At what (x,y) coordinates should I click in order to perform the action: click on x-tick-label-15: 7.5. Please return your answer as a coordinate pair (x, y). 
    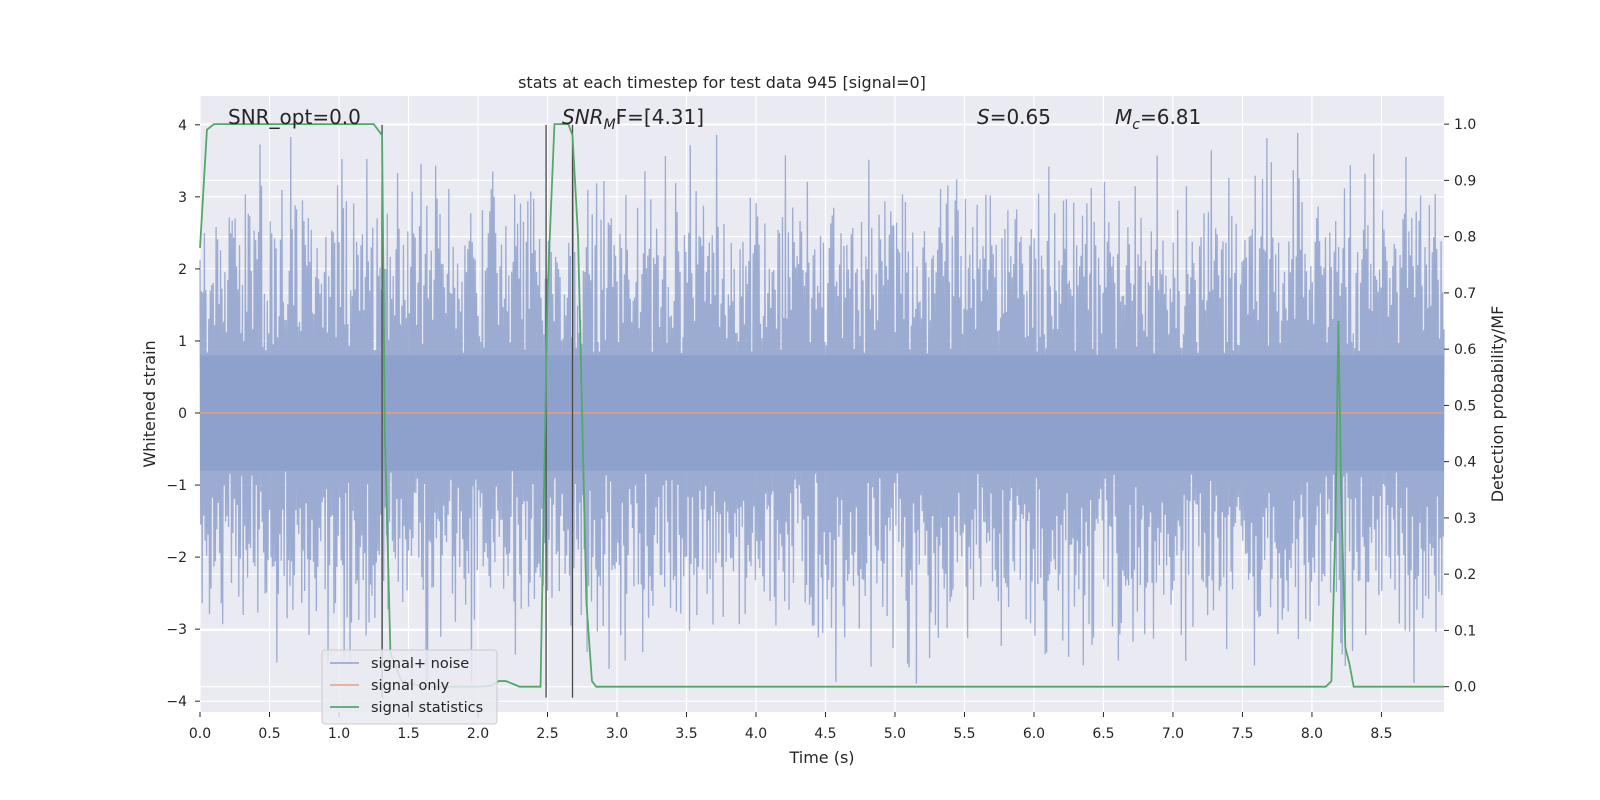
    Looking at the image, I should click on (1242, 734).